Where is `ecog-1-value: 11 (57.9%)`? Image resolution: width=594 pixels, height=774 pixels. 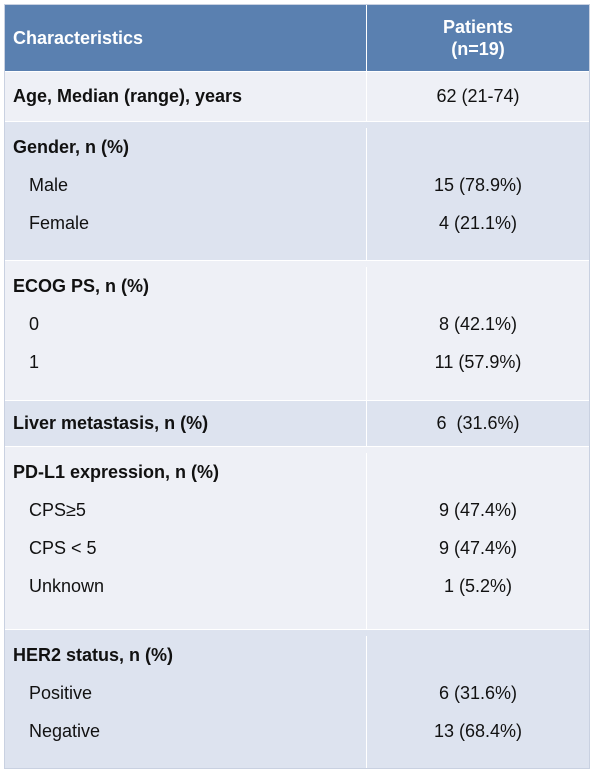 ecog-1-value: 11 (57.9%) is located at coordinates (478, 361).